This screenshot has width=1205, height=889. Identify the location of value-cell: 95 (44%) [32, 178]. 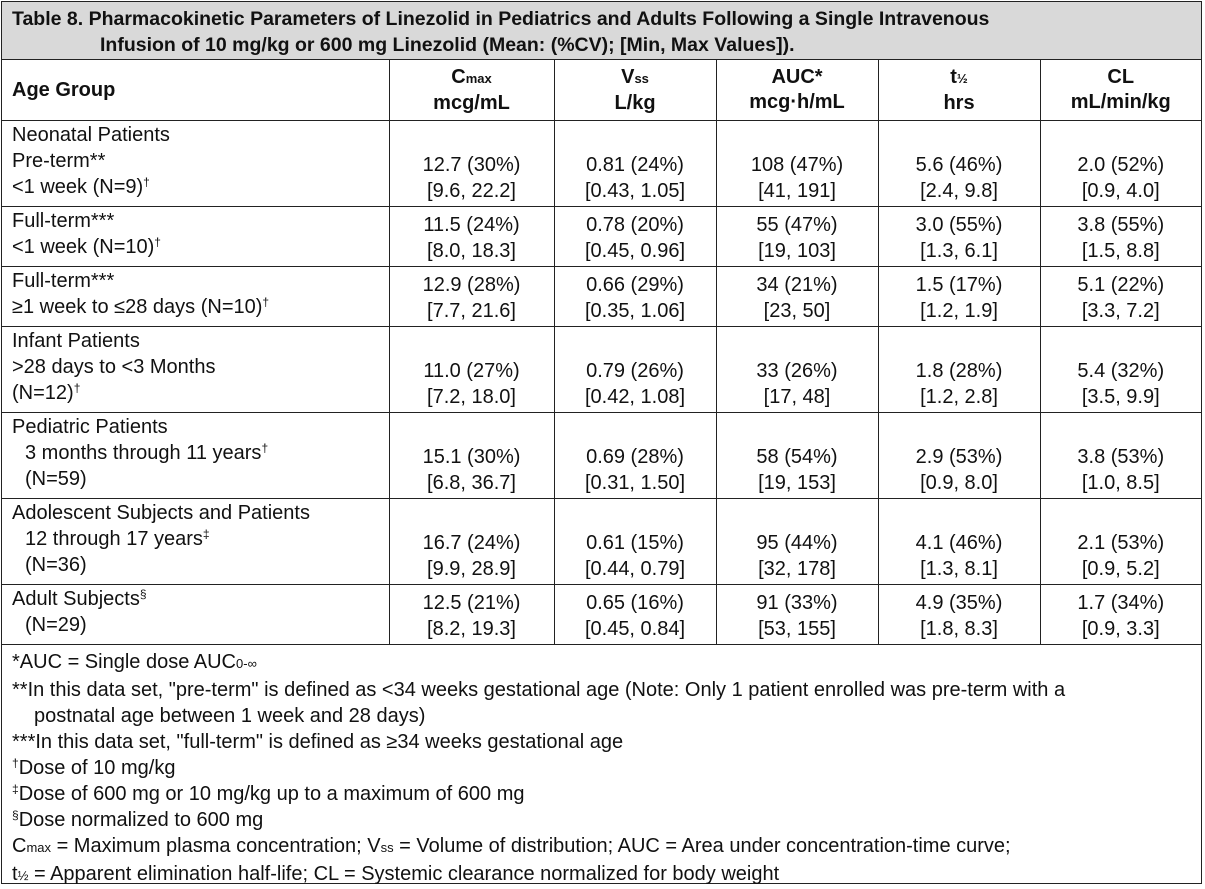
(797, 541).